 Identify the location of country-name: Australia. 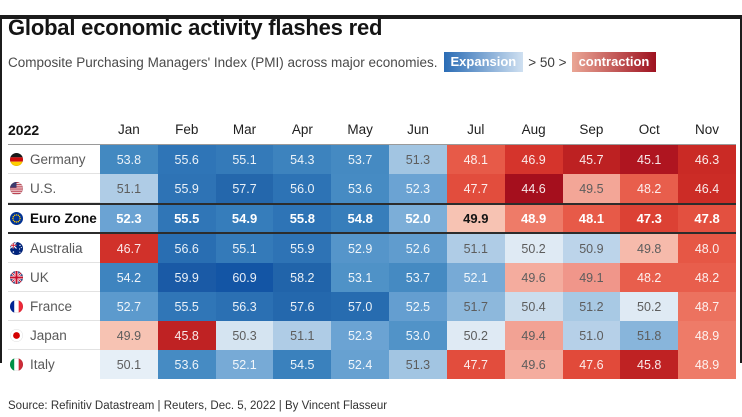
(56, 248).